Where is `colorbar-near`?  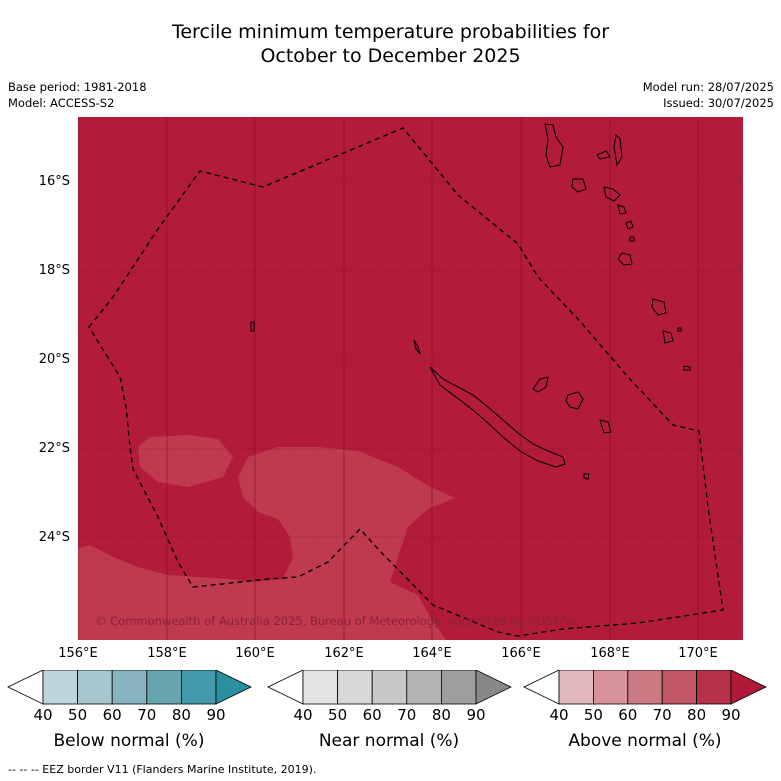
colorbar-near is located at coordinates (389, 687).